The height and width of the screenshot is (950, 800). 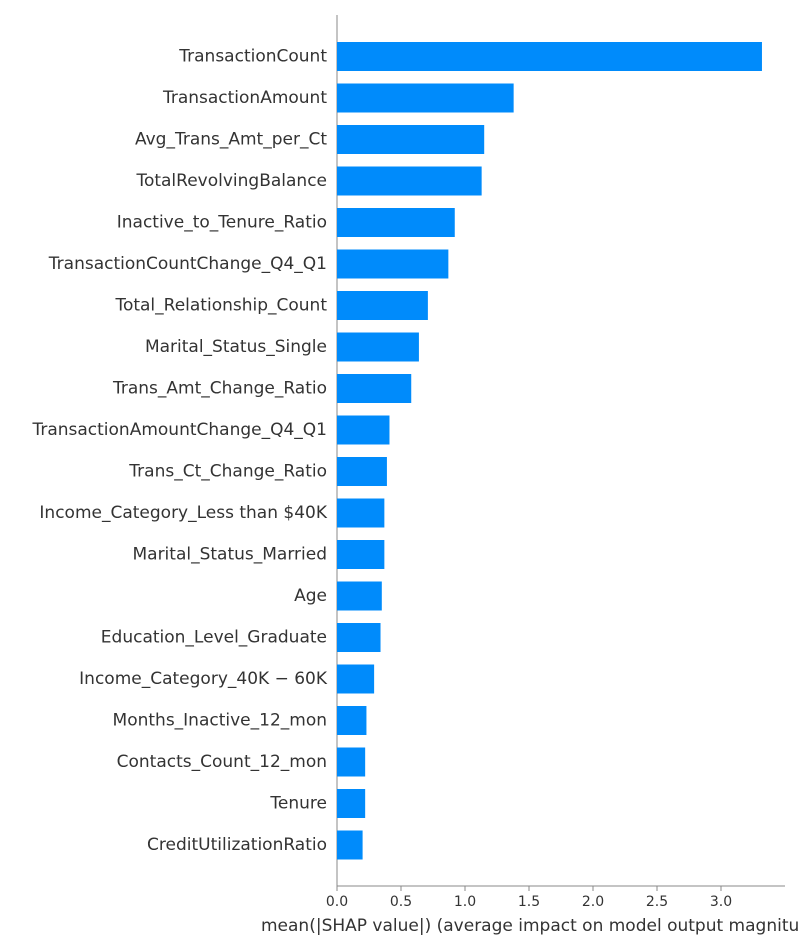 What do you see at coordinates (237, 845) in the screenshot?
I see `category-label-19: CreditUtilizationRatio` at bounding box center [237, 845].